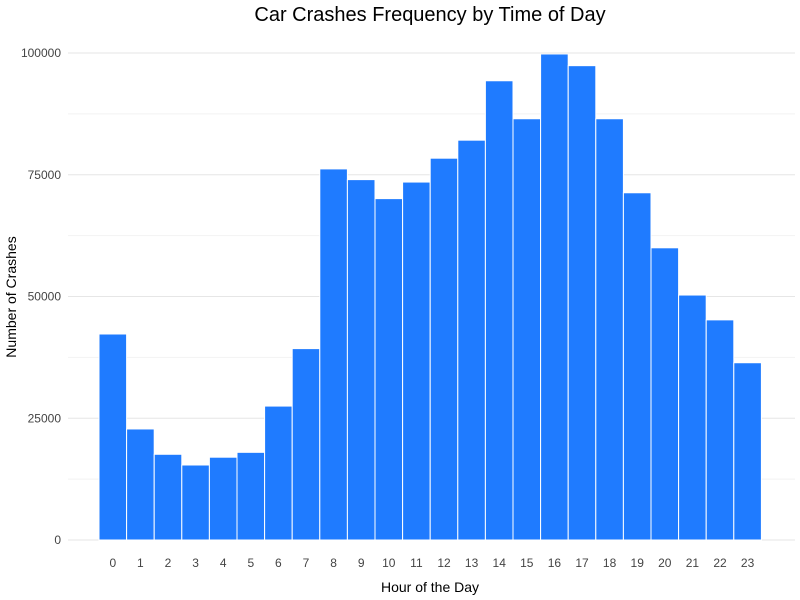 The height and width of the screenshot is (600, 800). What do you see at coordinates (41, 53) in the screenshot?
I see `y-tick-label: 100000` at bounding box center [41, 53].